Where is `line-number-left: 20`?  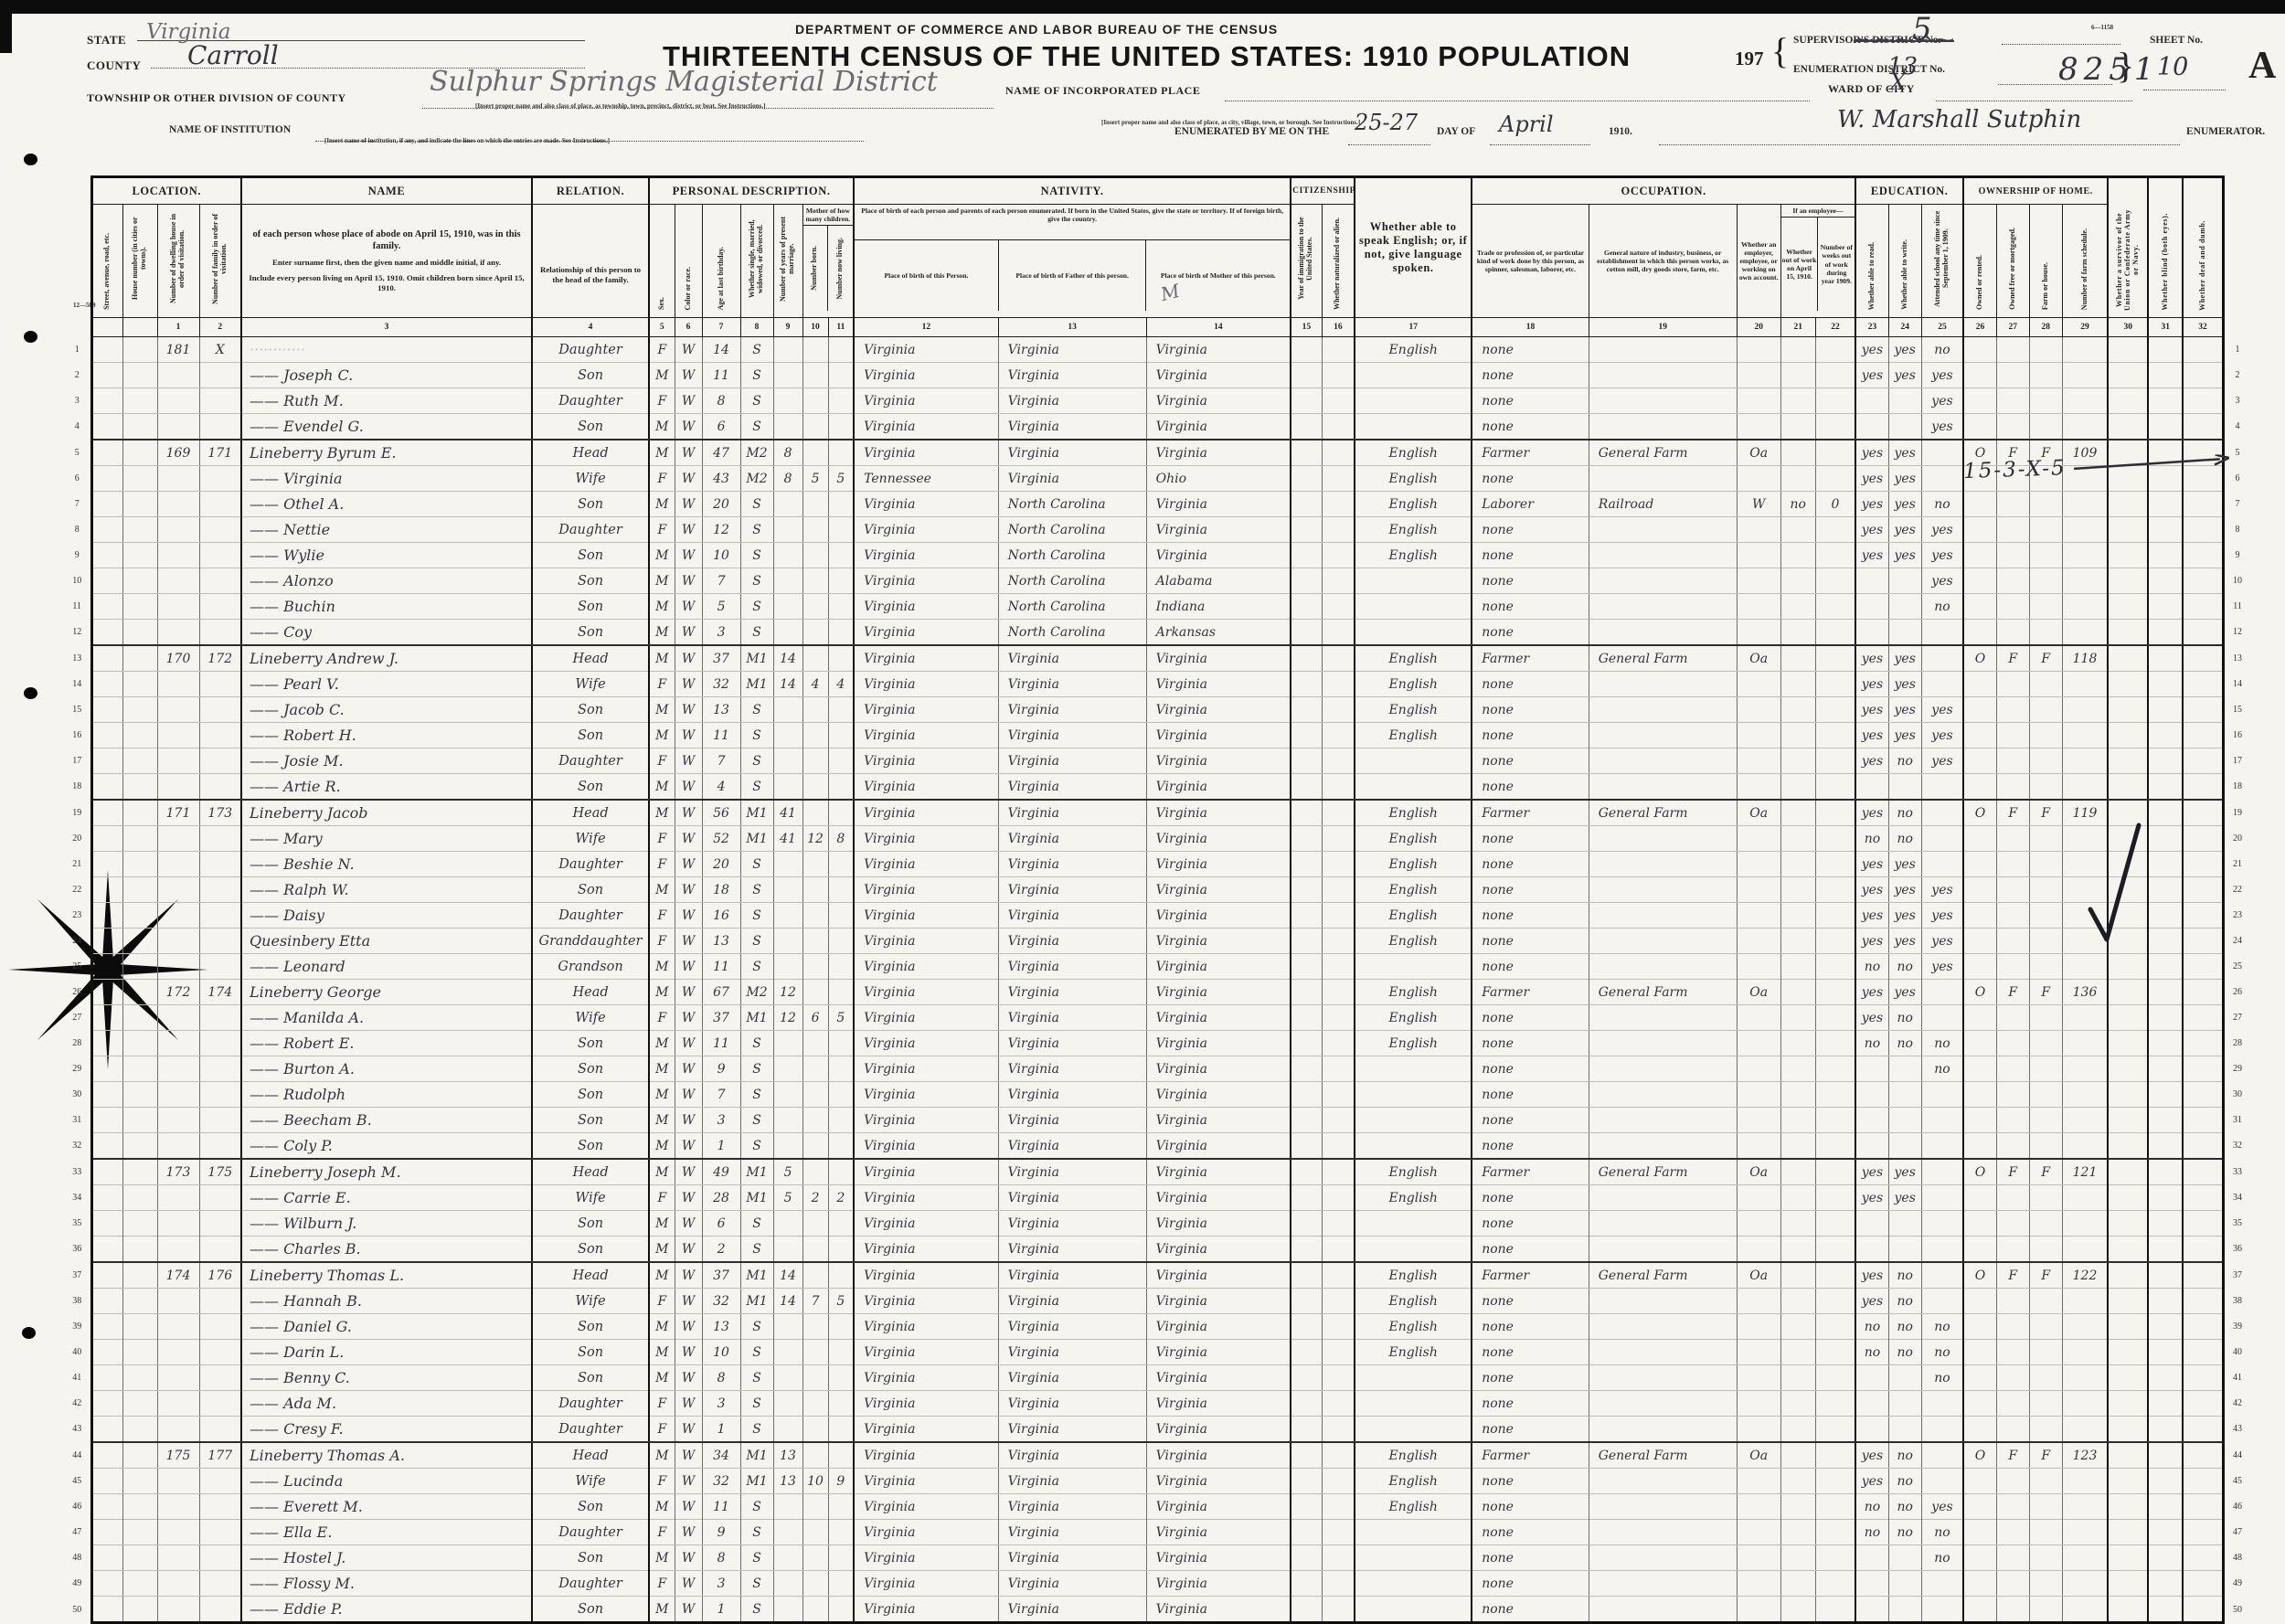
line-number-left: 20 is located at coordinates (78, 839).